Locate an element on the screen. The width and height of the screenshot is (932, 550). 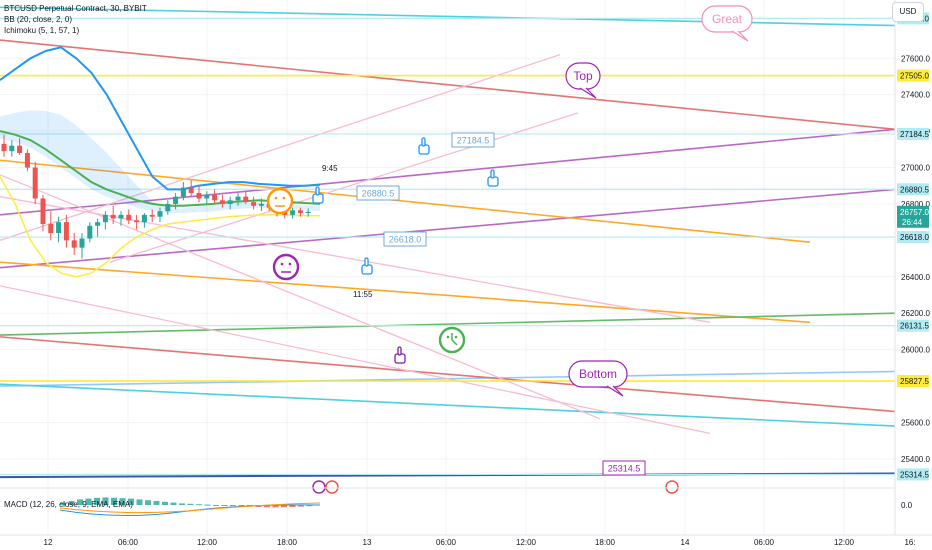
x-tick-label-5: 06:00 is located at coordinates (446, 542).